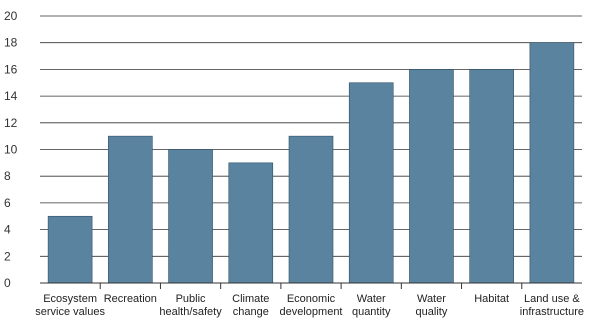  I want to click on x-category-label: Land use &, so click(552, 299).